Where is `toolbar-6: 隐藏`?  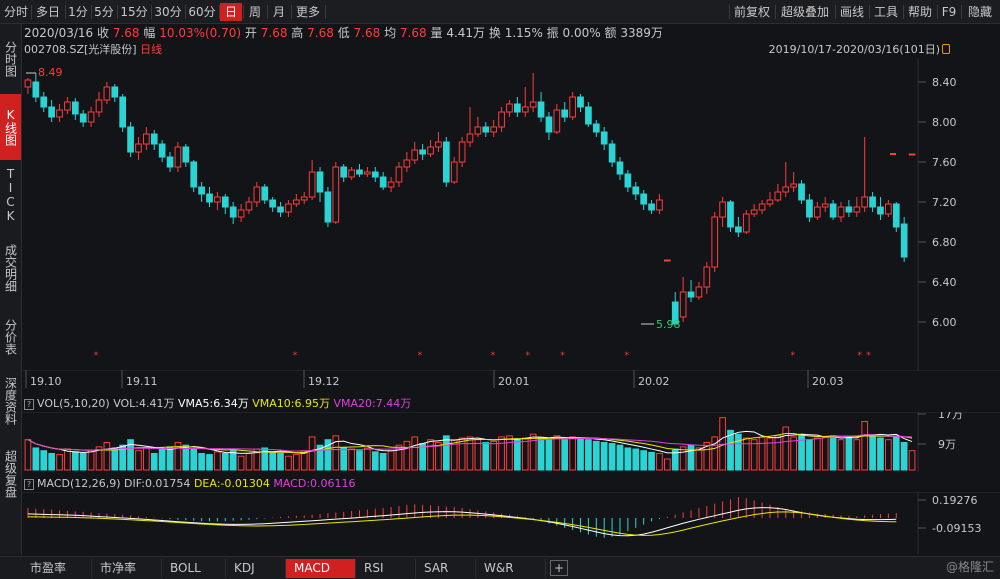 toolbar-6: 隐藏 is located at coordinates (979, 12).